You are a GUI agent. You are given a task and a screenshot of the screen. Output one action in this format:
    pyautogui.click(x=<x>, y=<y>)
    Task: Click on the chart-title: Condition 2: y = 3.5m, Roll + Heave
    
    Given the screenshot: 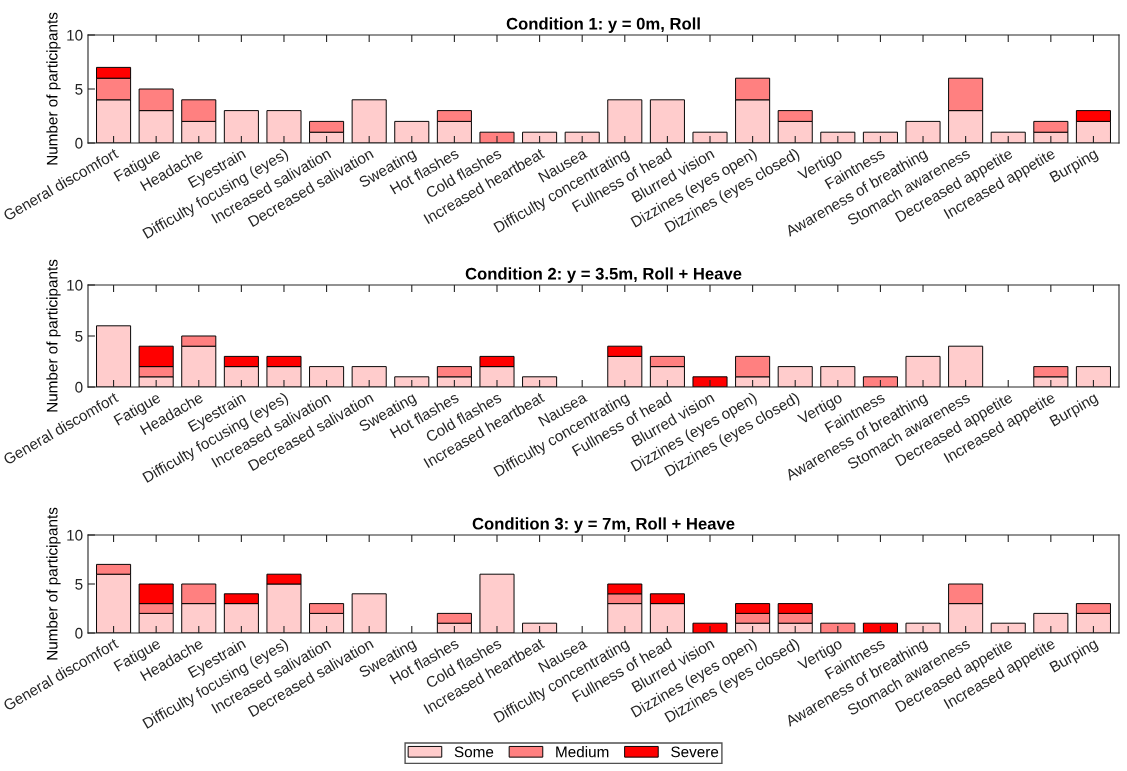 What is the action you would take?
    pyautogui.click(x=603, y=275)
    